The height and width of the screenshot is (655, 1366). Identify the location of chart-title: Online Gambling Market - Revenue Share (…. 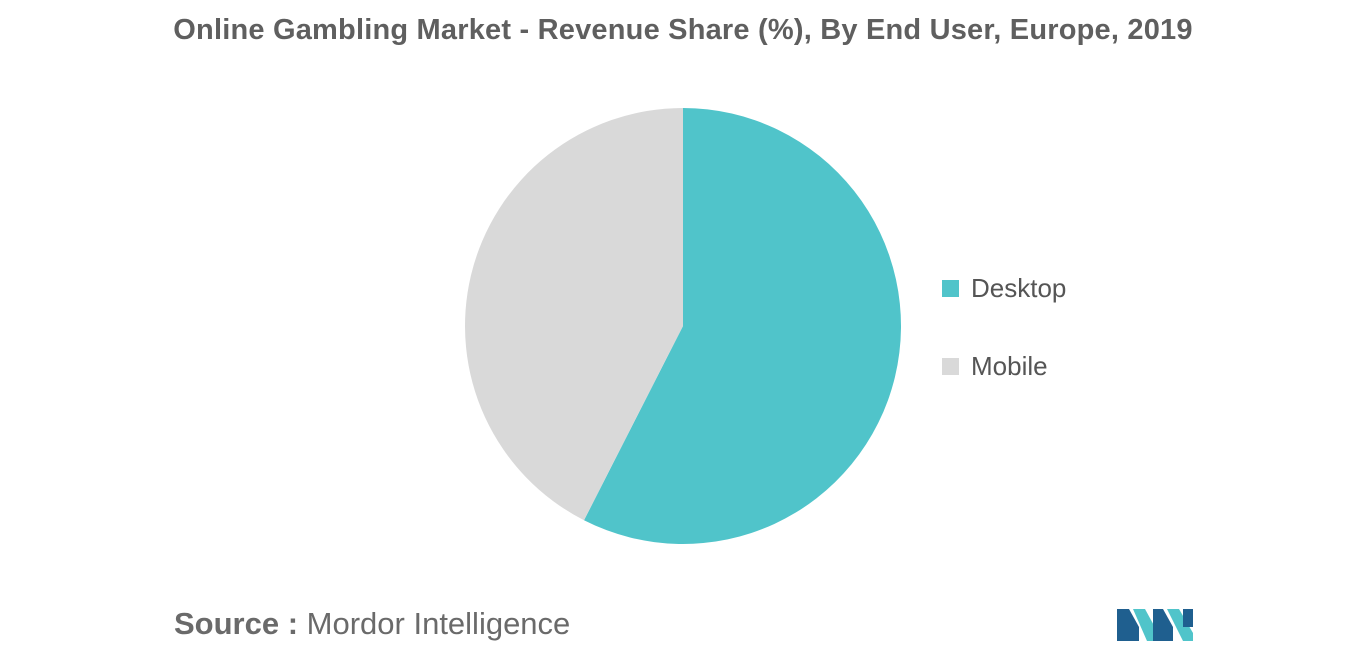
(683, 30).